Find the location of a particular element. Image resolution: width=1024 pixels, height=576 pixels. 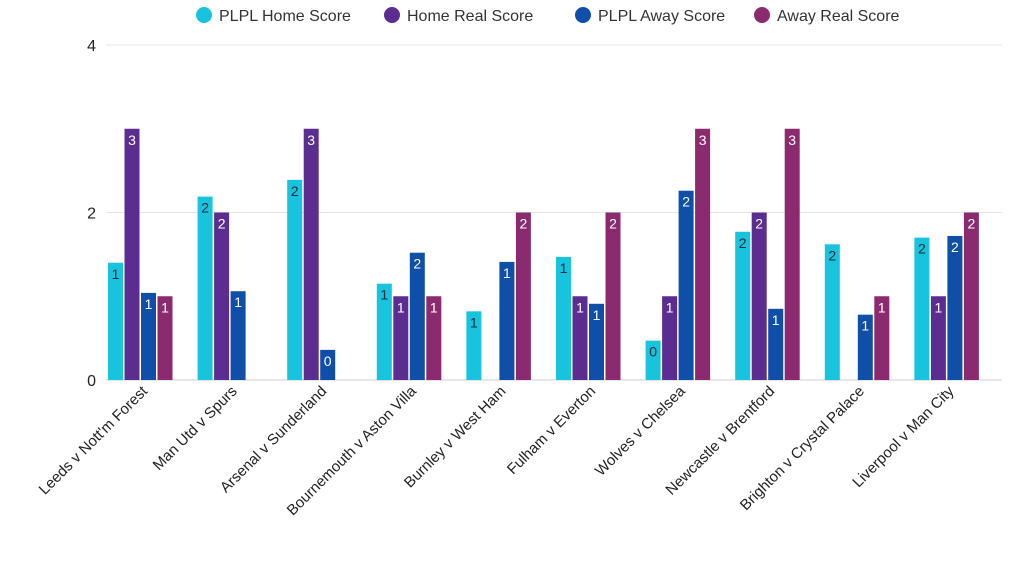

y-tick-label: 4 is located at coordinates (91, 46).